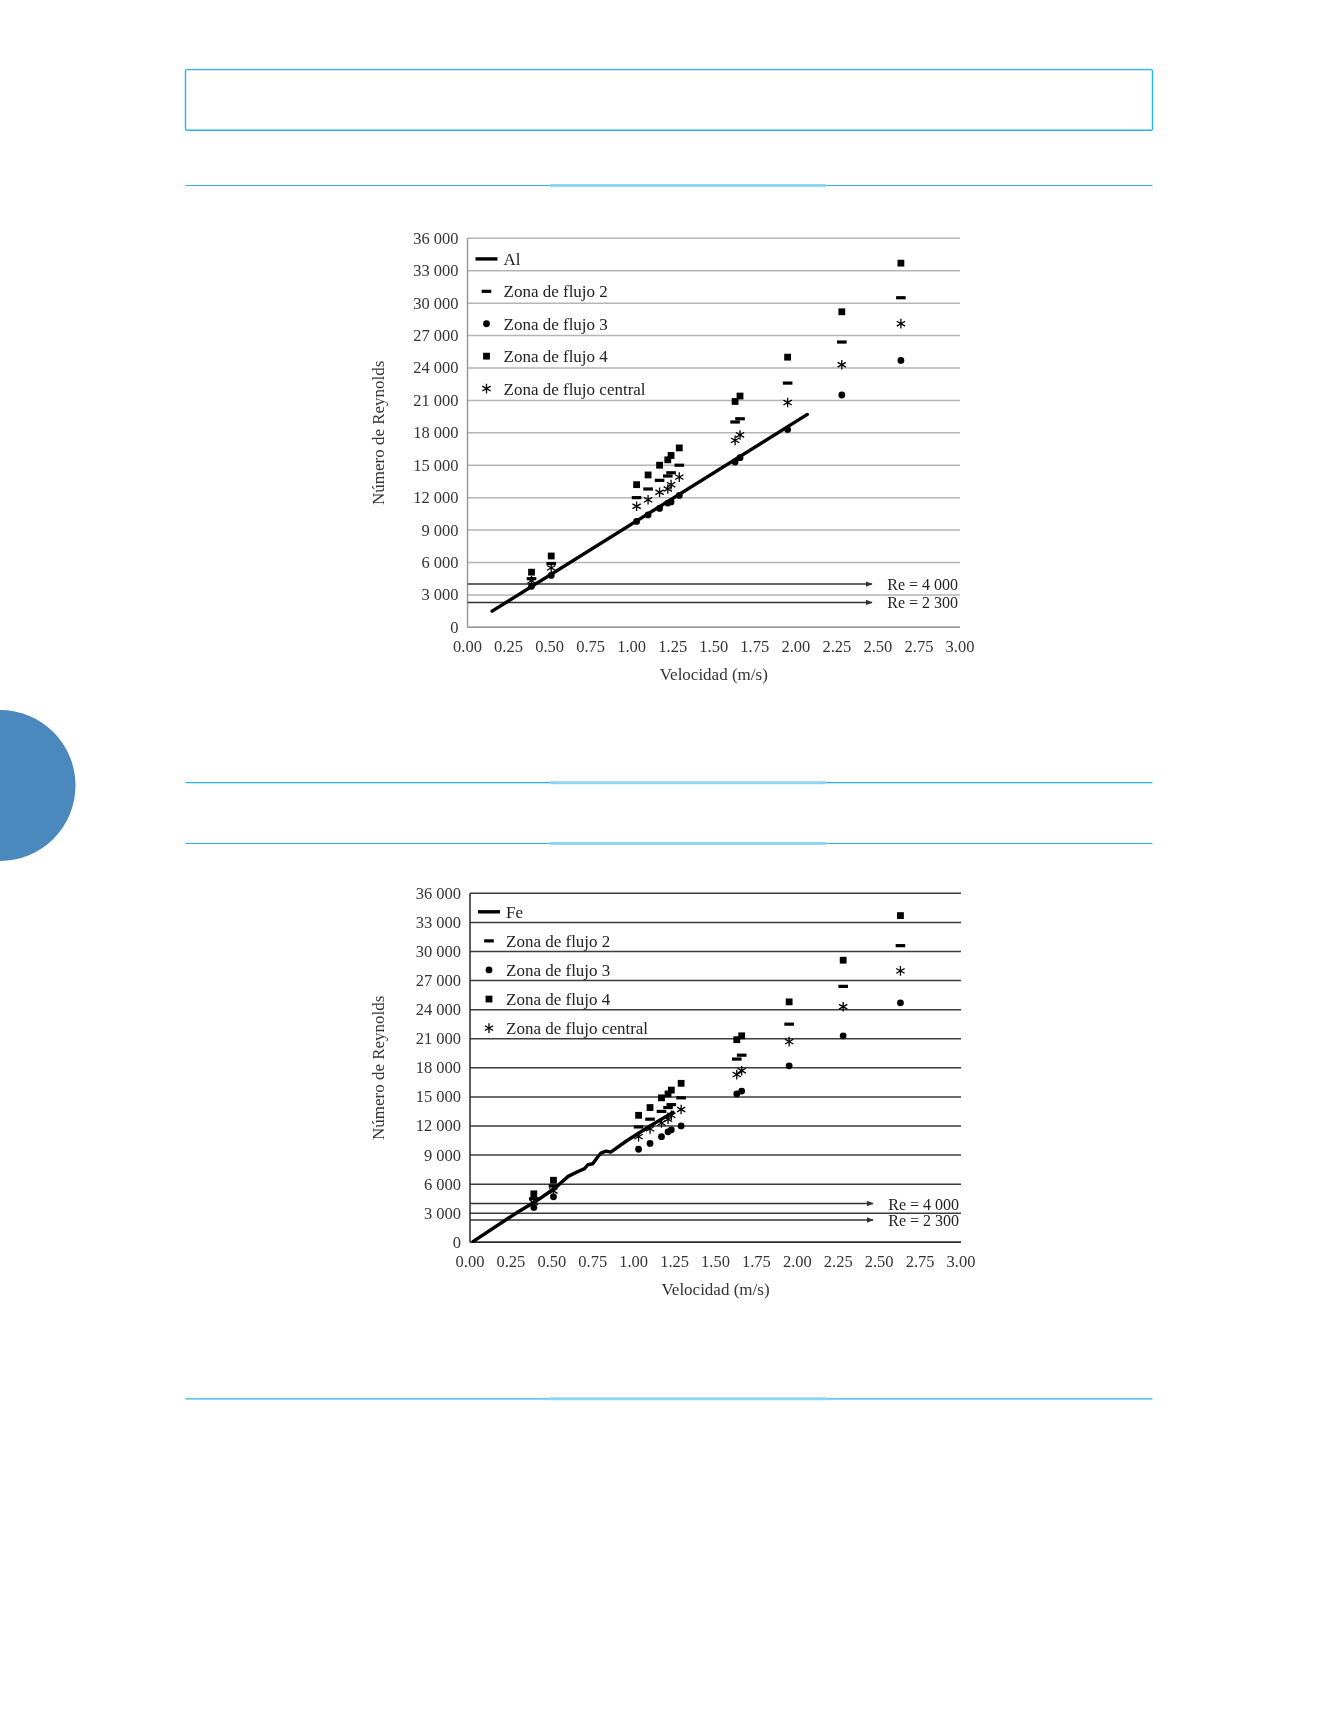  Describe the element at coordinates (512, 259) in the screenshot. I see `legend-label: Al` at that location.